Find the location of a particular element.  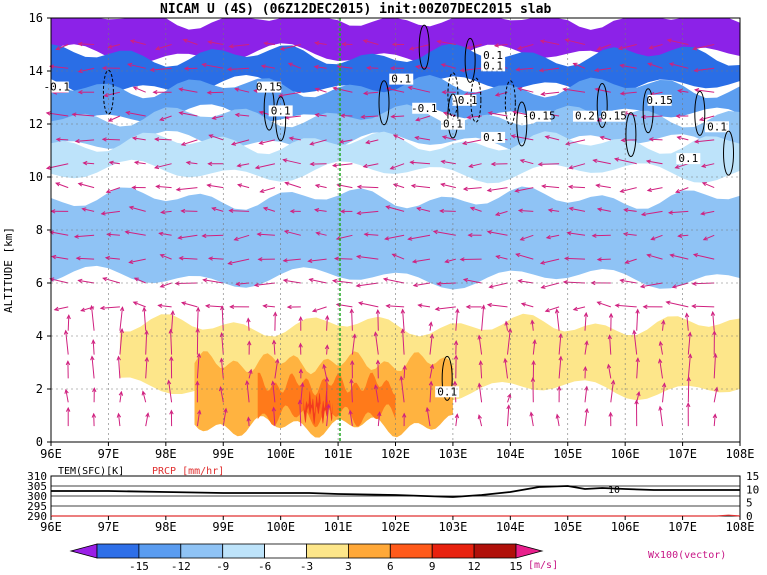

contour-label: 0.15 is located at coordinates (659, 100).